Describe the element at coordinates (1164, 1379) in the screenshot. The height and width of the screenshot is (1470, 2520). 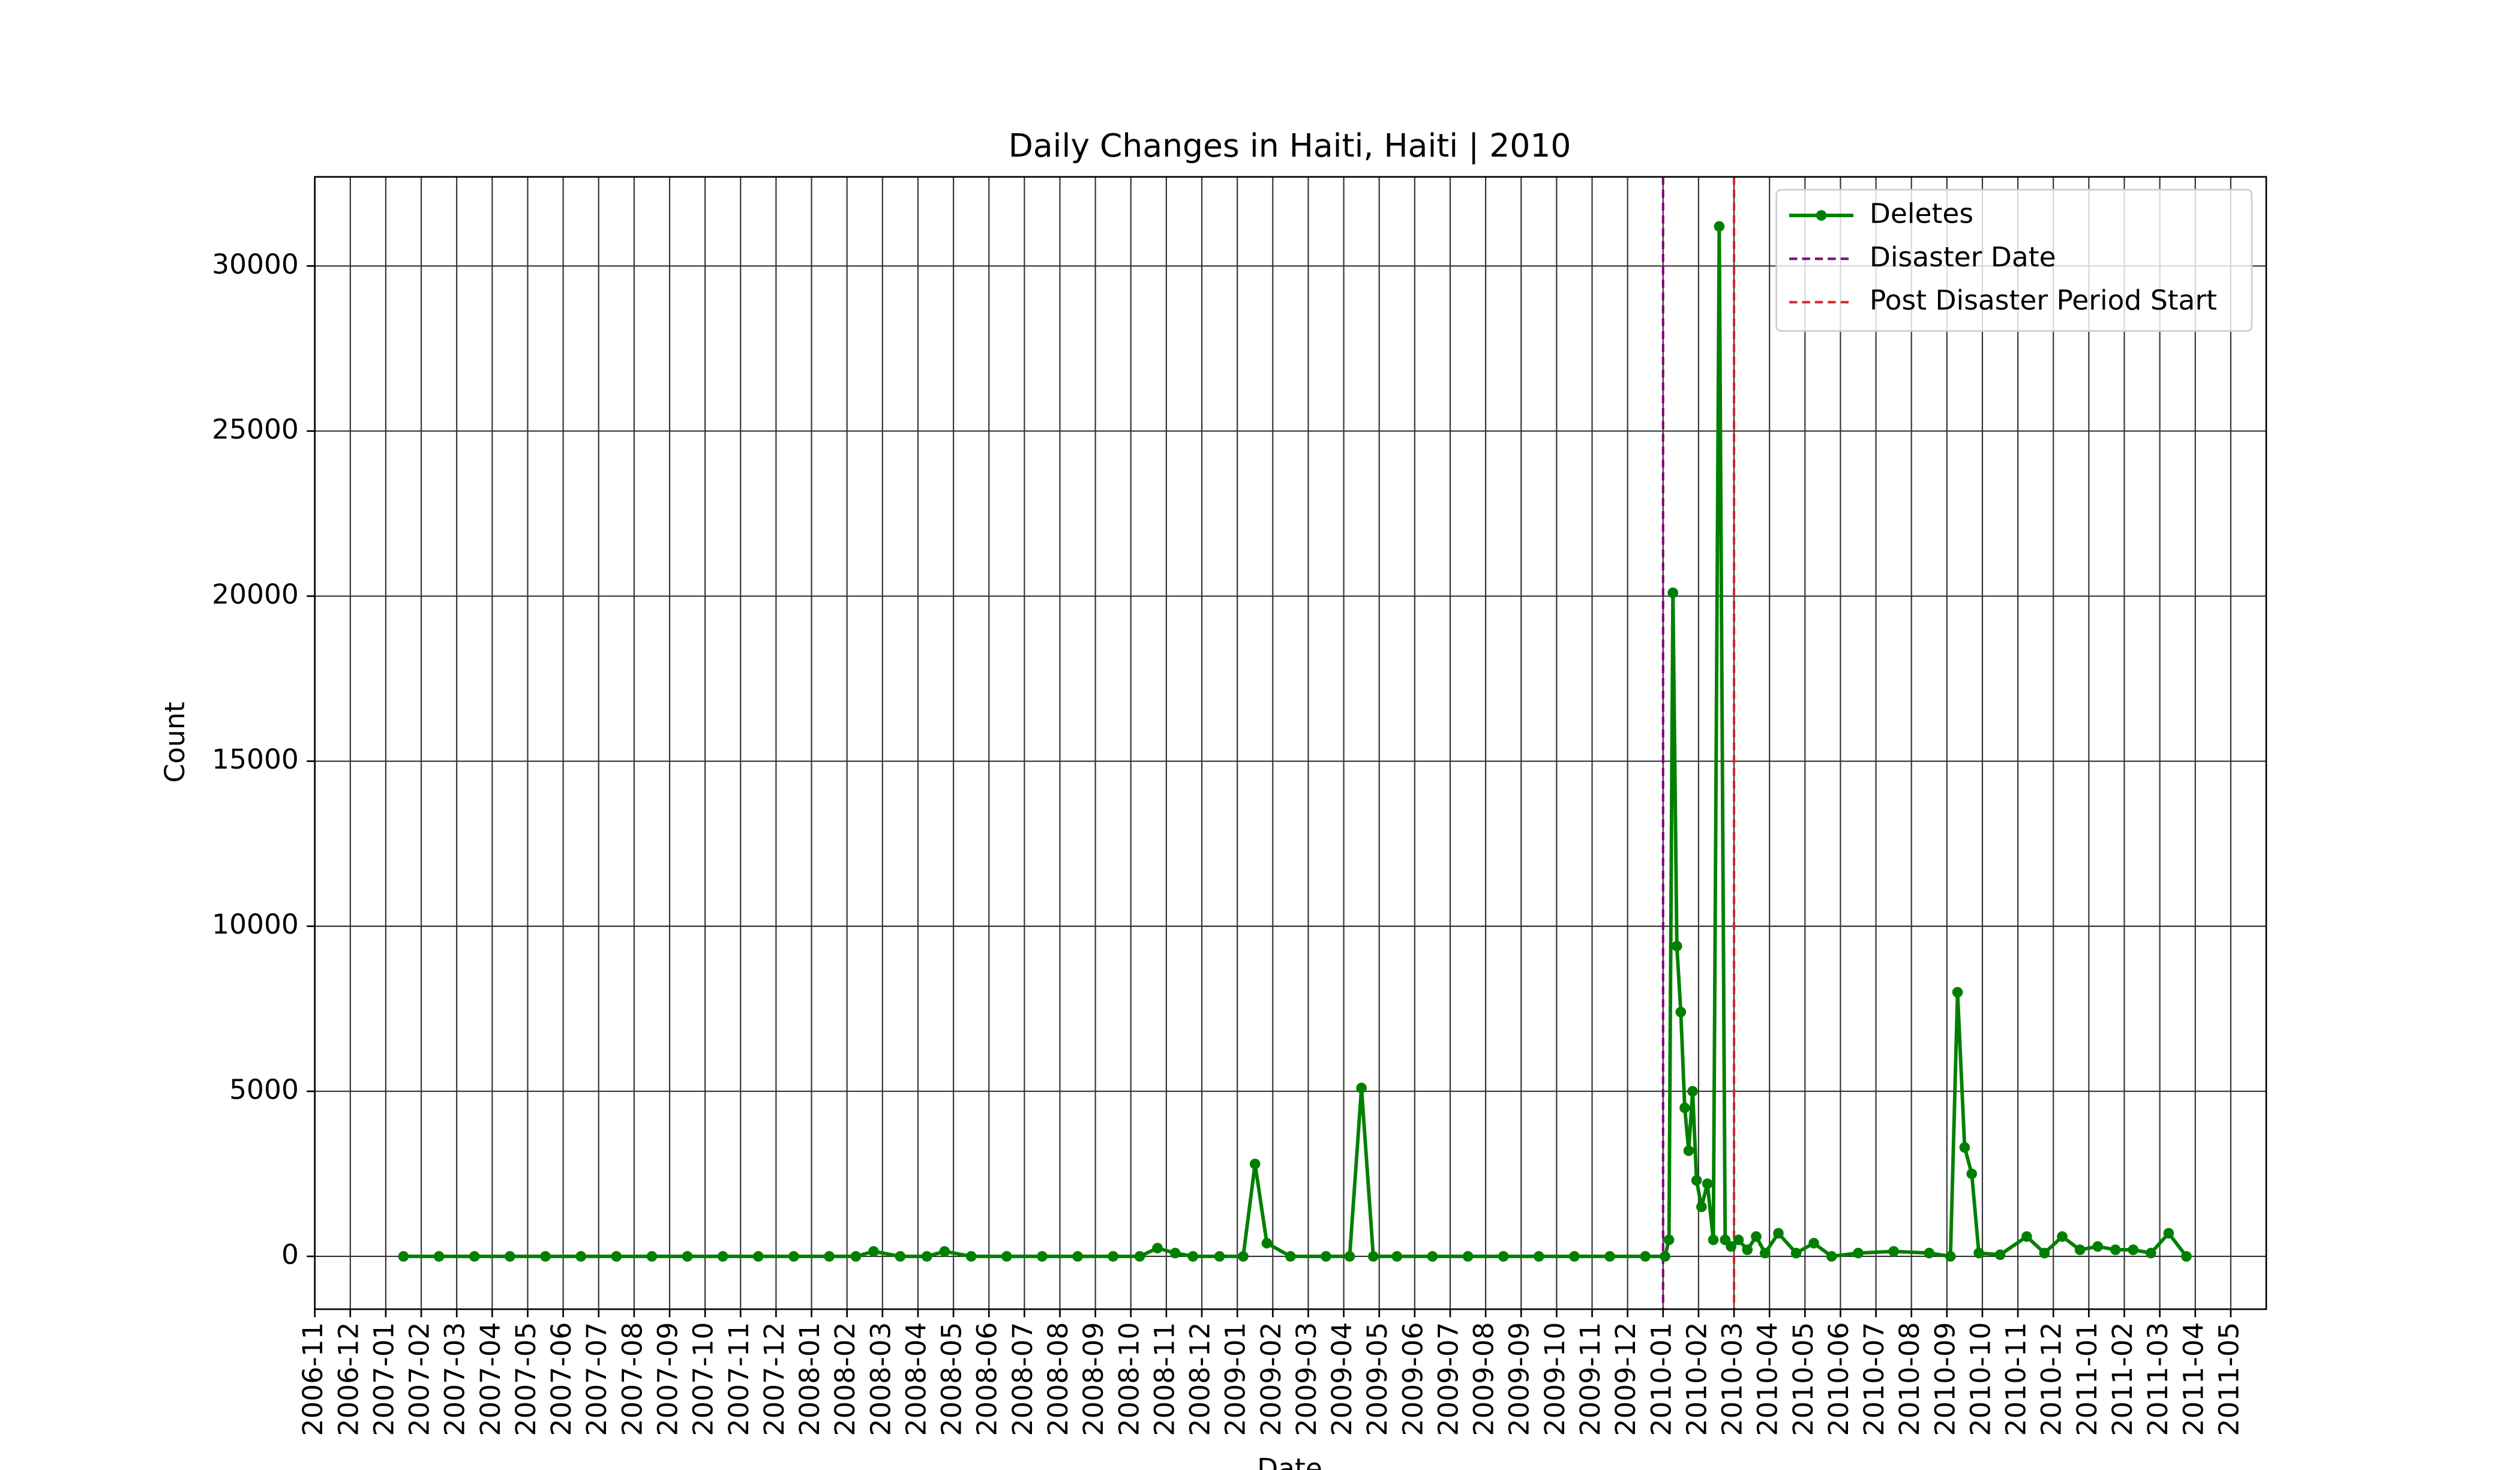
I see `x-tick-label: 2008-11` at that location.